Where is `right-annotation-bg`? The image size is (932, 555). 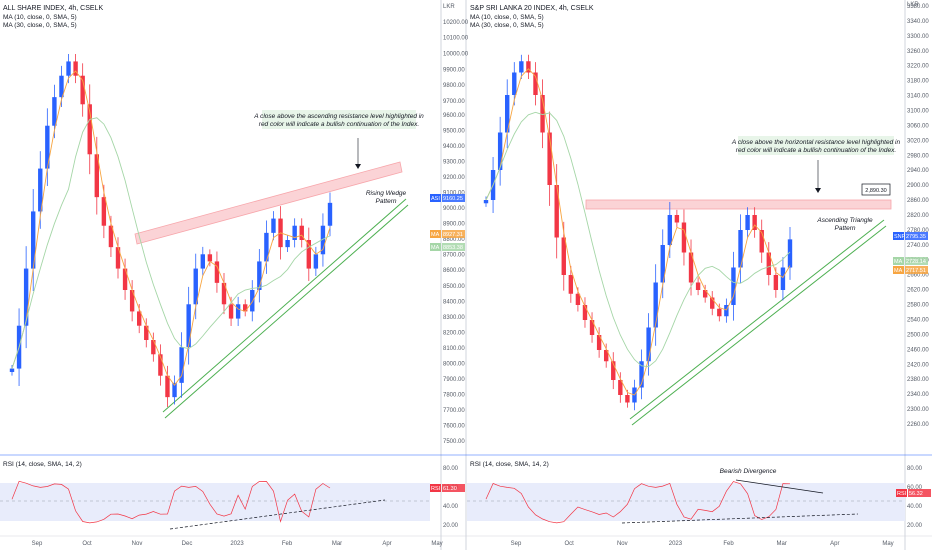
right-annotation-bg is located at coordinates (816, 145).